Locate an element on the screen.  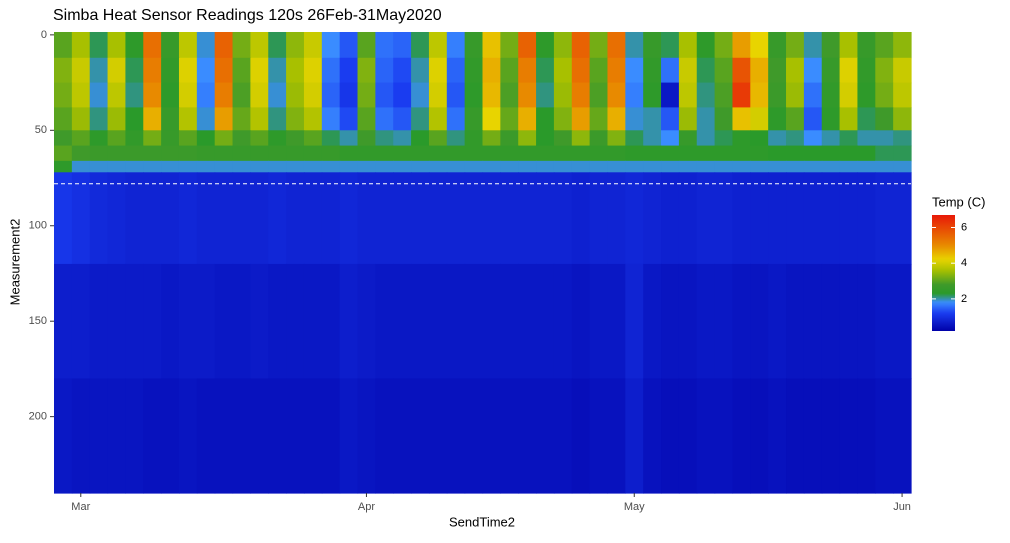
y-tick-label: 0 is located at coordinates (44, 35).